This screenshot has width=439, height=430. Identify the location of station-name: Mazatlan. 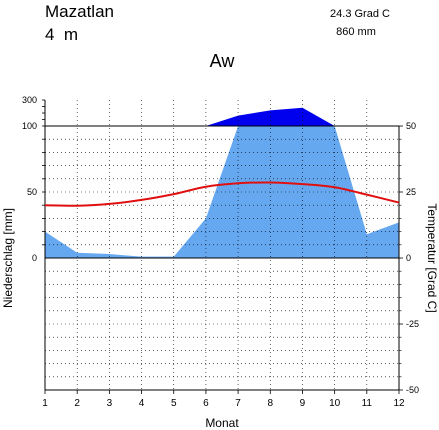
(79, 11).